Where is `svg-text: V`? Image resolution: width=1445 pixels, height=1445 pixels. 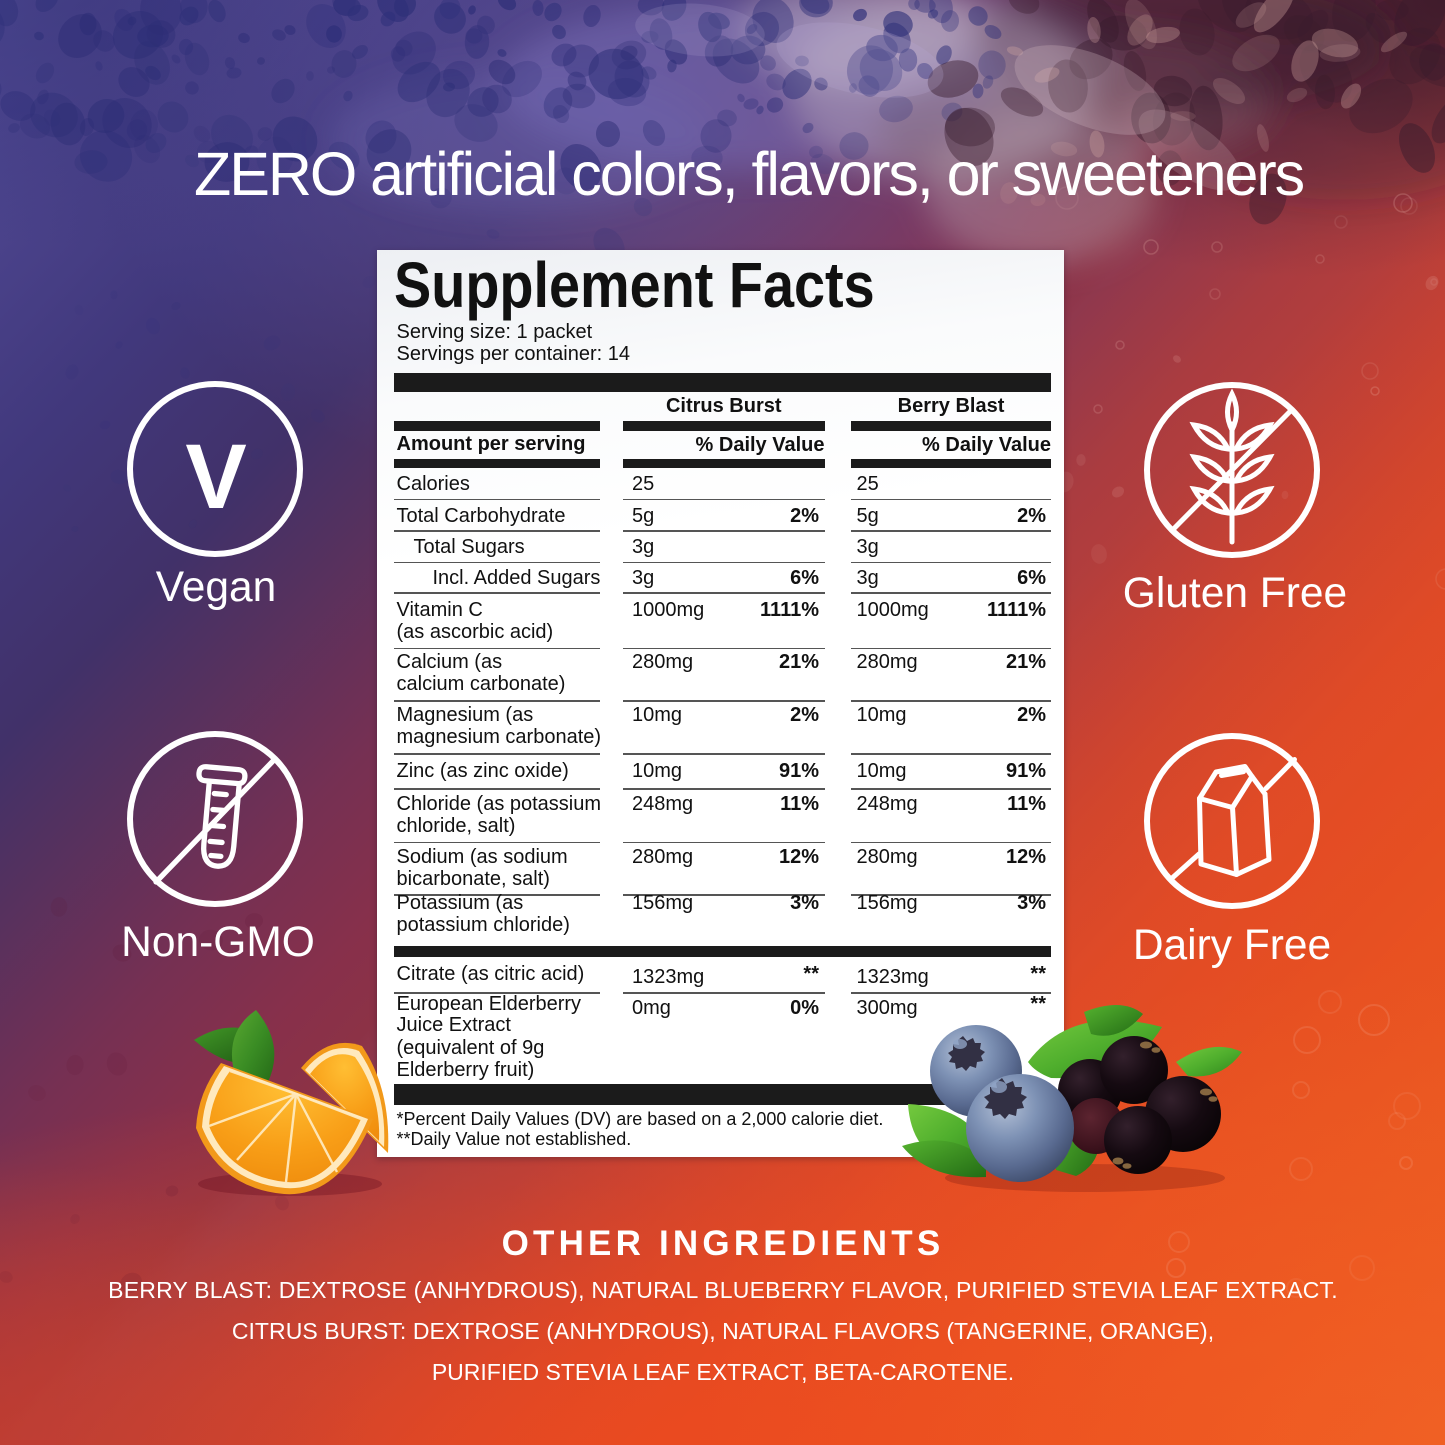 svg-text: V is located at coordinates (215, 477).